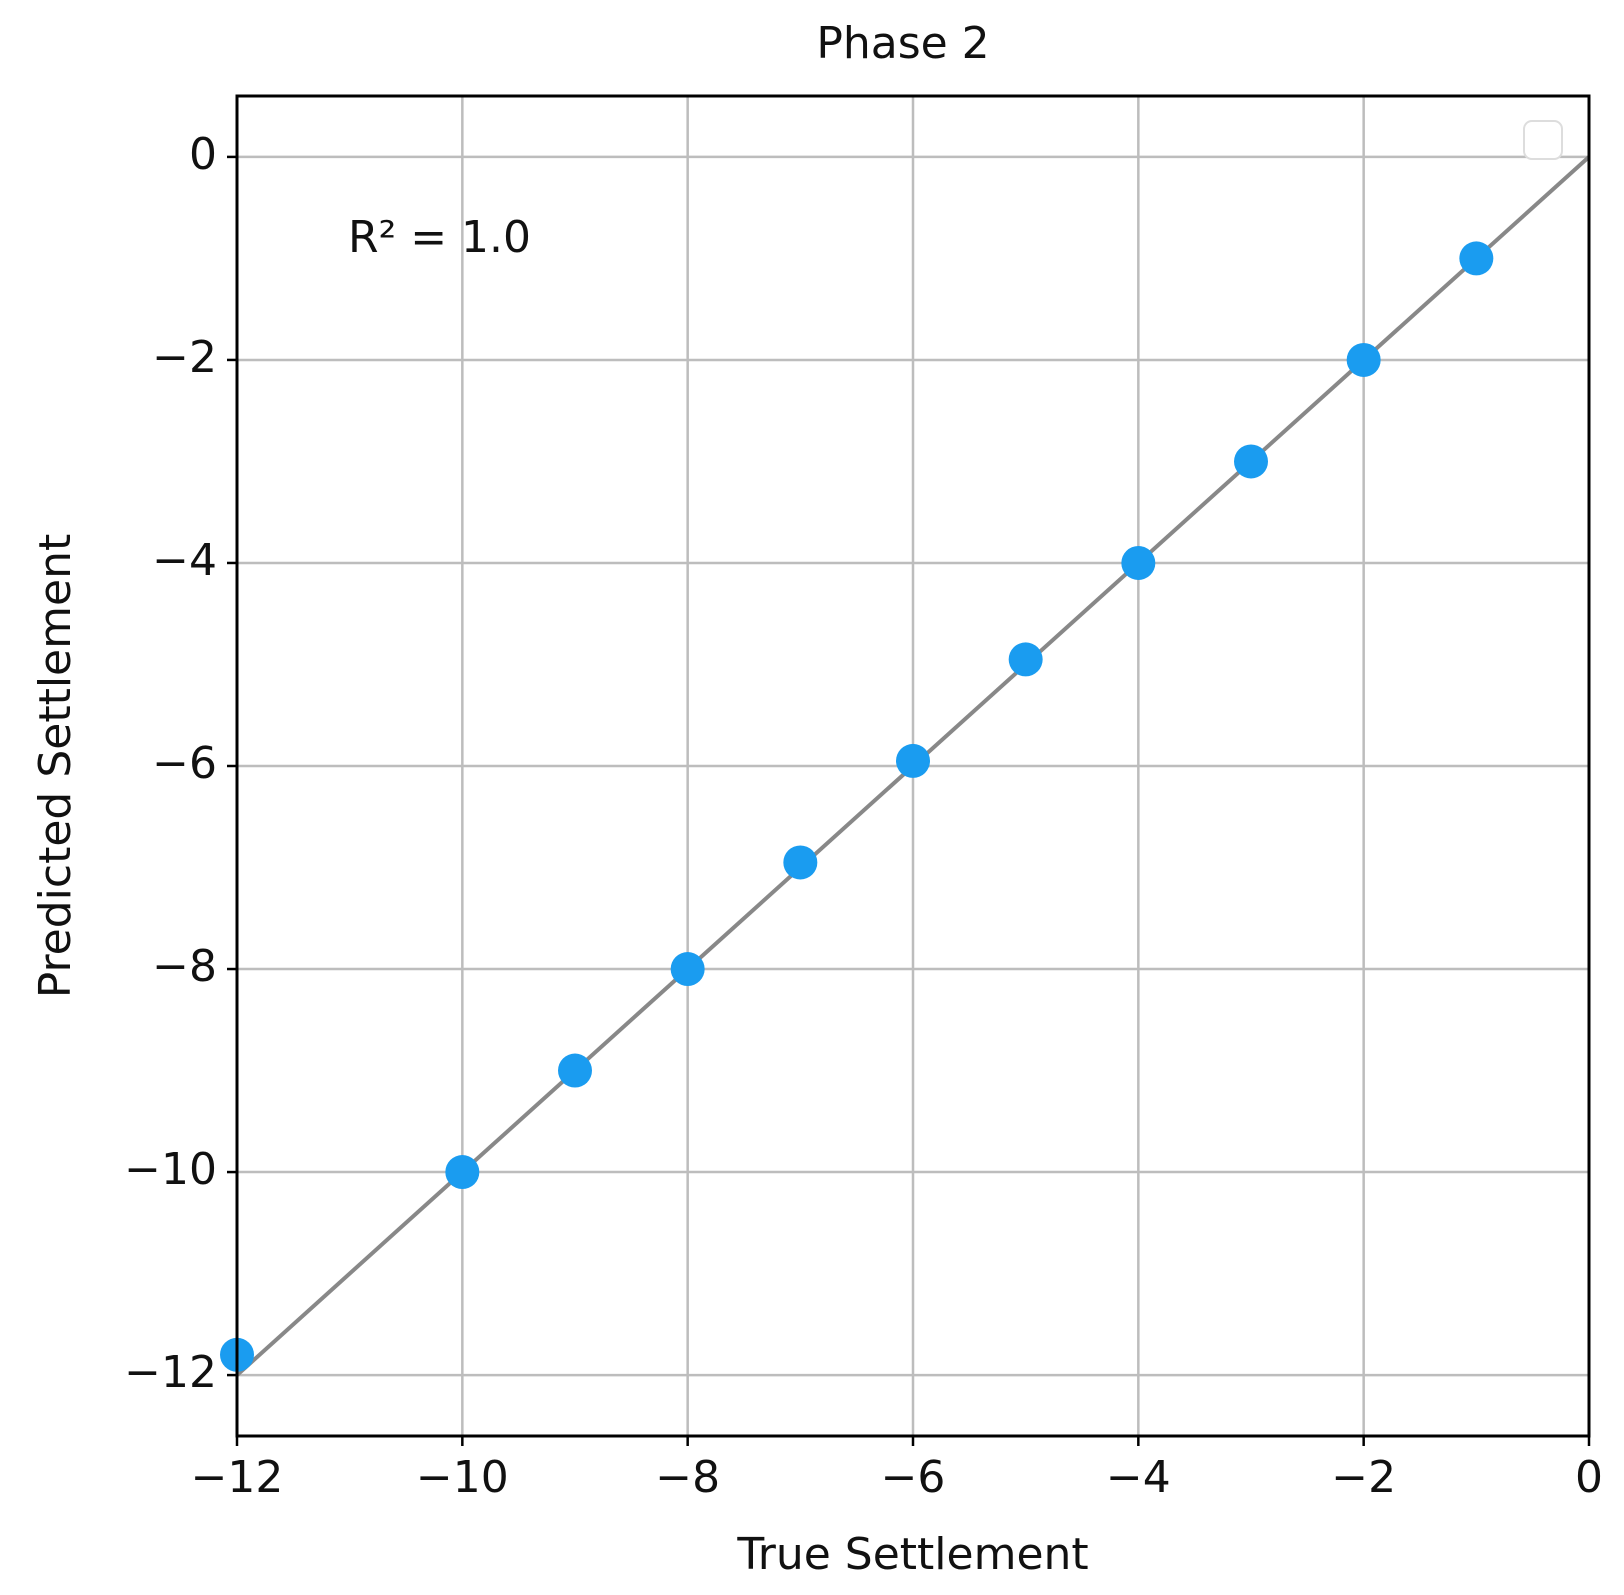 This screenshot has height=1595, width=1624. What do you see at coordinates (913, 1477) in the screenshot?
I see `x-tick-label: −6` at bounding box center [913, 1477].